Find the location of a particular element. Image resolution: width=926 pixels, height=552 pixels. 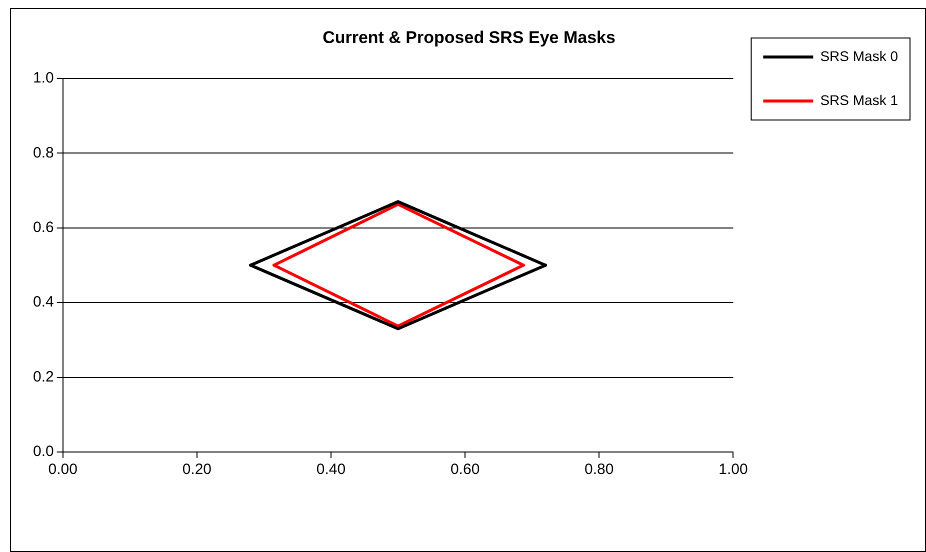

y-tick-label: 0.6 is located at coordinates (43, 227).